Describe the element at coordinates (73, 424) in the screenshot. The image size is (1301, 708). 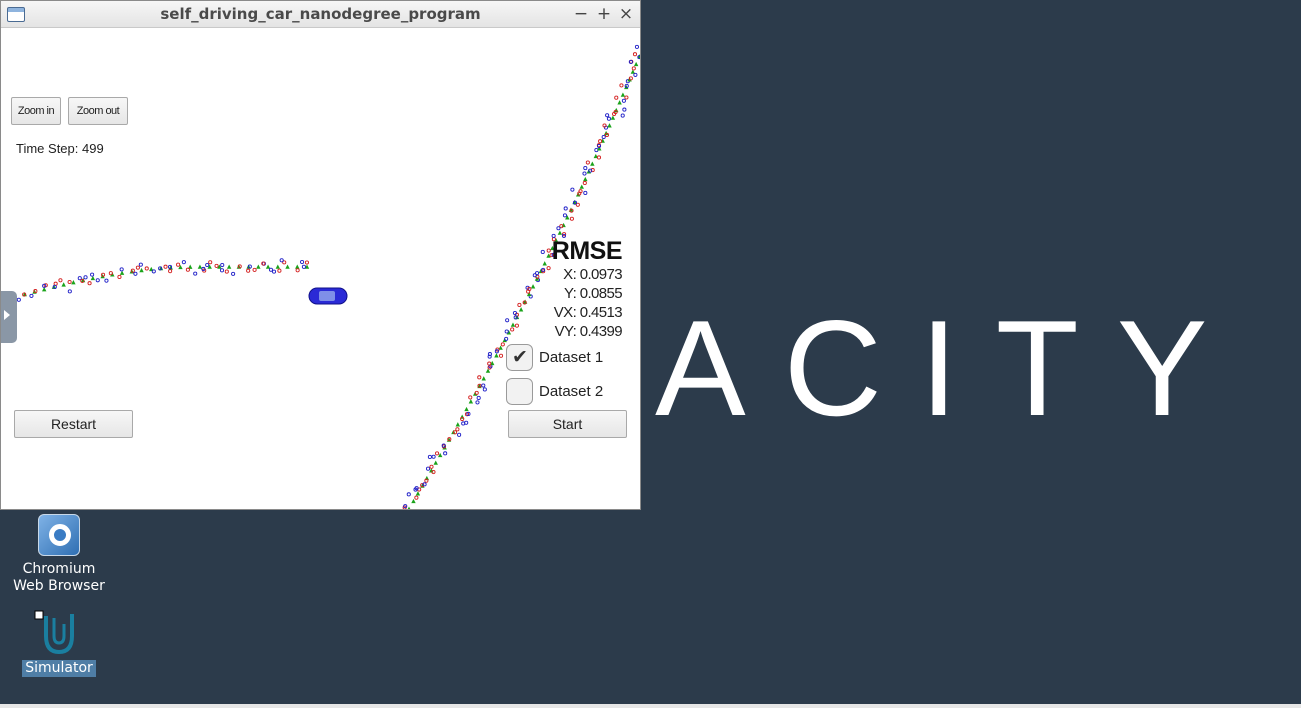
I see `restart-button: Restart` at that location.